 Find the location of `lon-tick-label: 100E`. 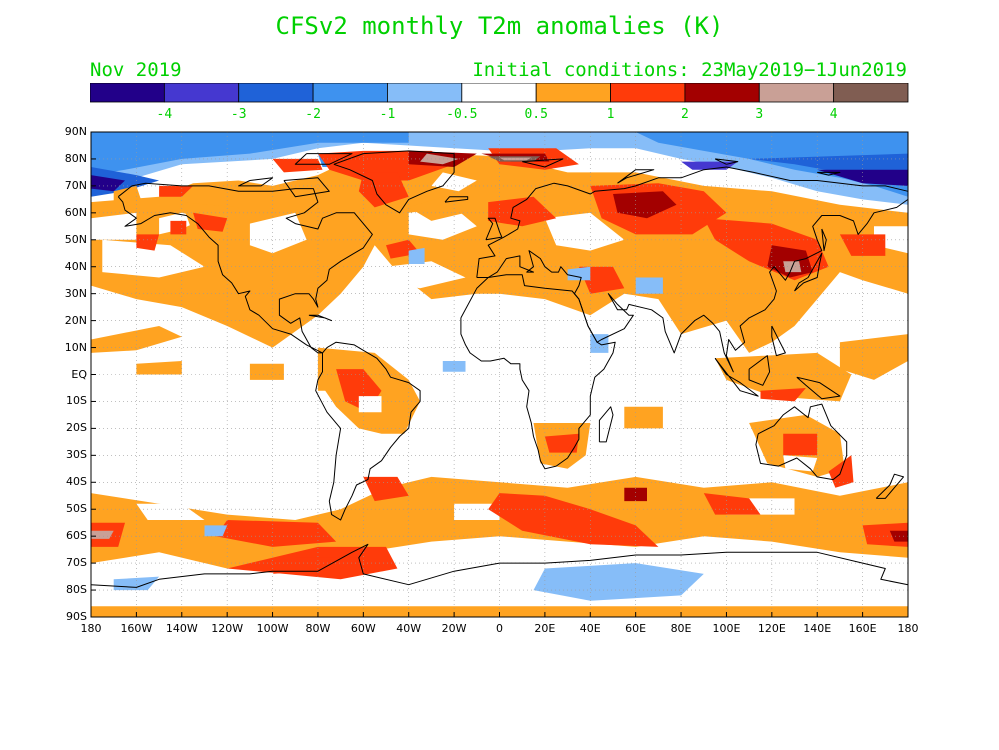

lon-tick-label: 100E is located at coordinates (726, 628).